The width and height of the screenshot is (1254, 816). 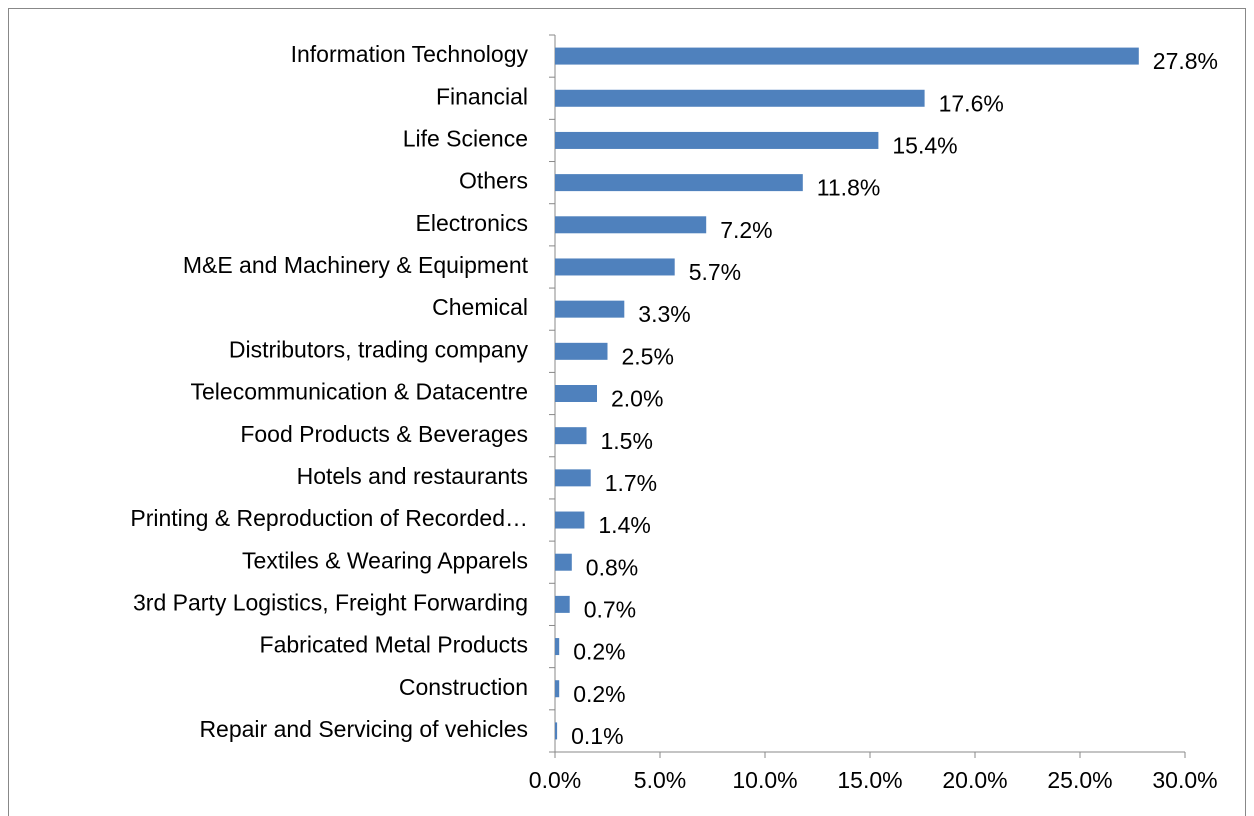 I want to click on value-label: 0.7%, so click(x=610, y=609).